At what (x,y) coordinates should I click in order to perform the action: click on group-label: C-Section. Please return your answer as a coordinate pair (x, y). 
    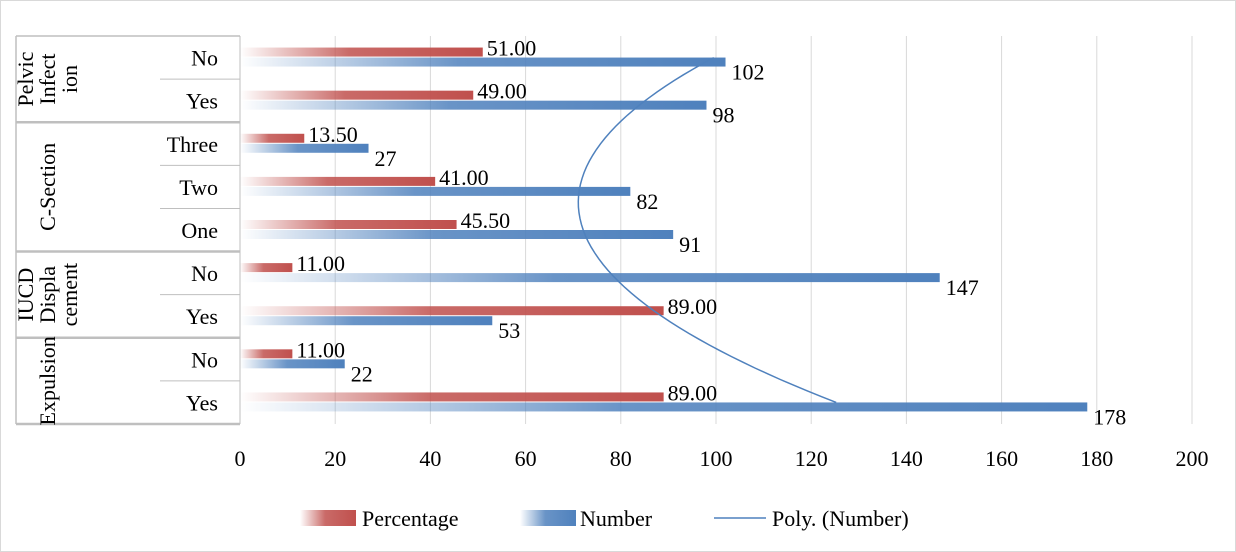
    Looking at the image, I should click on (47, 187).